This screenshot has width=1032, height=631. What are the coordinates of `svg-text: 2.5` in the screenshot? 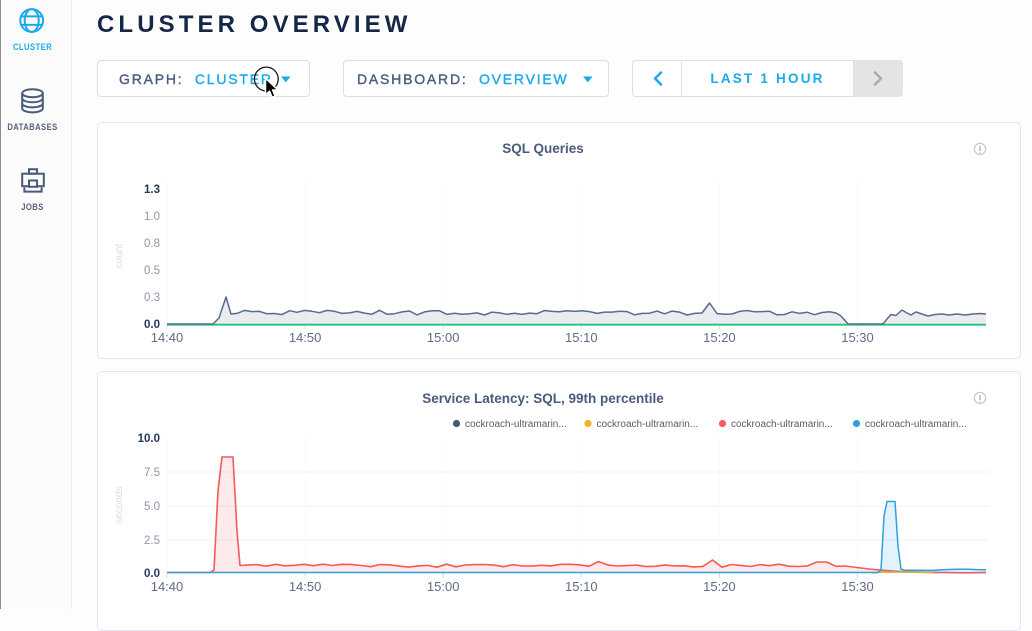 It's located at (152, 541).